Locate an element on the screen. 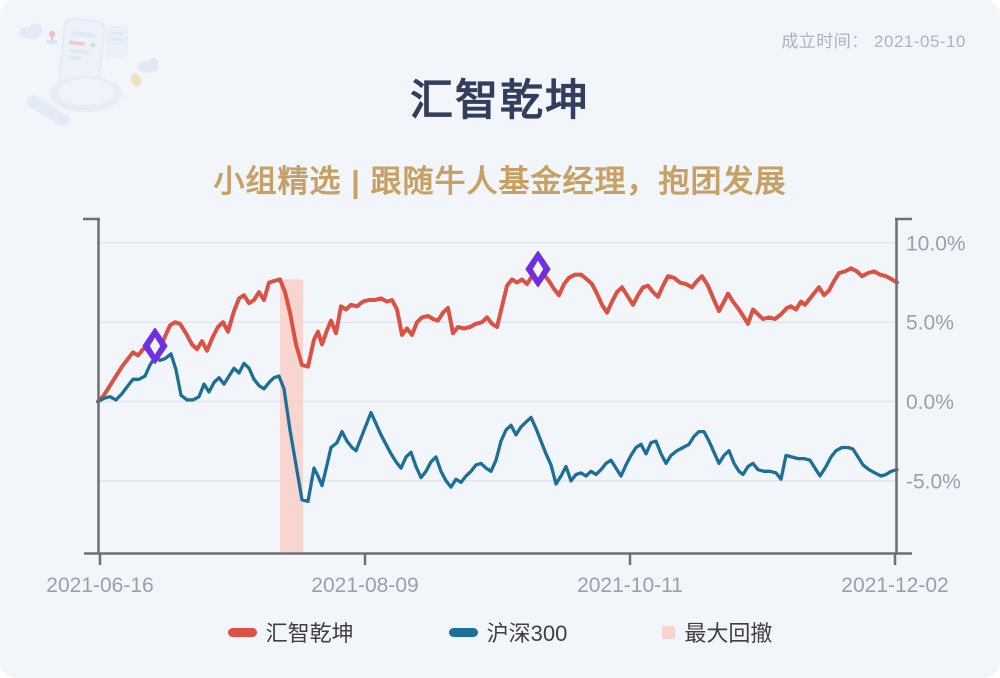 The height and width of the screenshot is (678, 1000). established-date: 成立时间： 2021-05-10 is located at coordinates (873, 41).